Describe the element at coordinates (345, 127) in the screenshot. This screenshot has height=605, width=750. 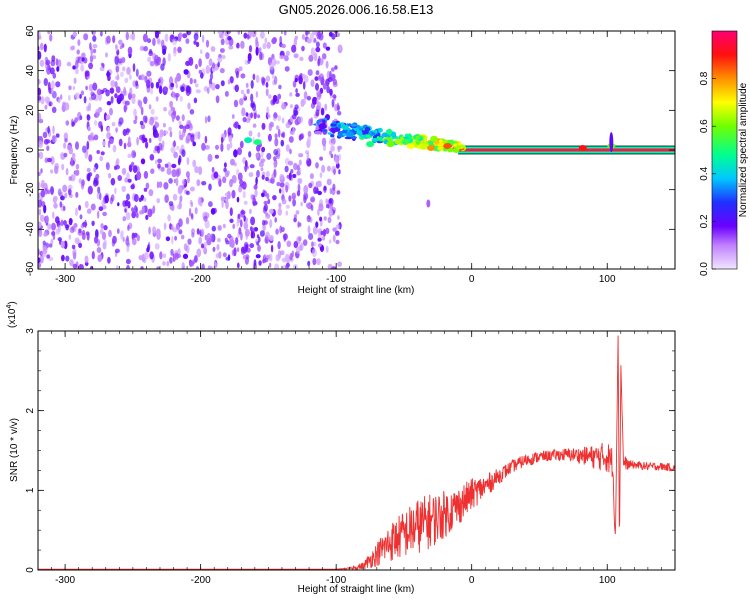
I see `signal-blob` at that location.